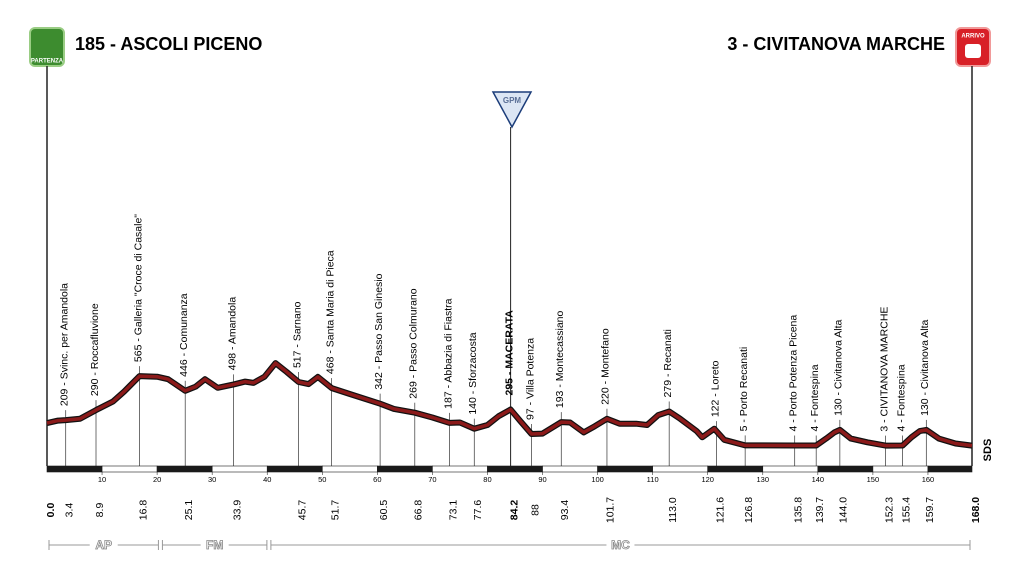  I want to click on gpm-marker, so click(512, 110).